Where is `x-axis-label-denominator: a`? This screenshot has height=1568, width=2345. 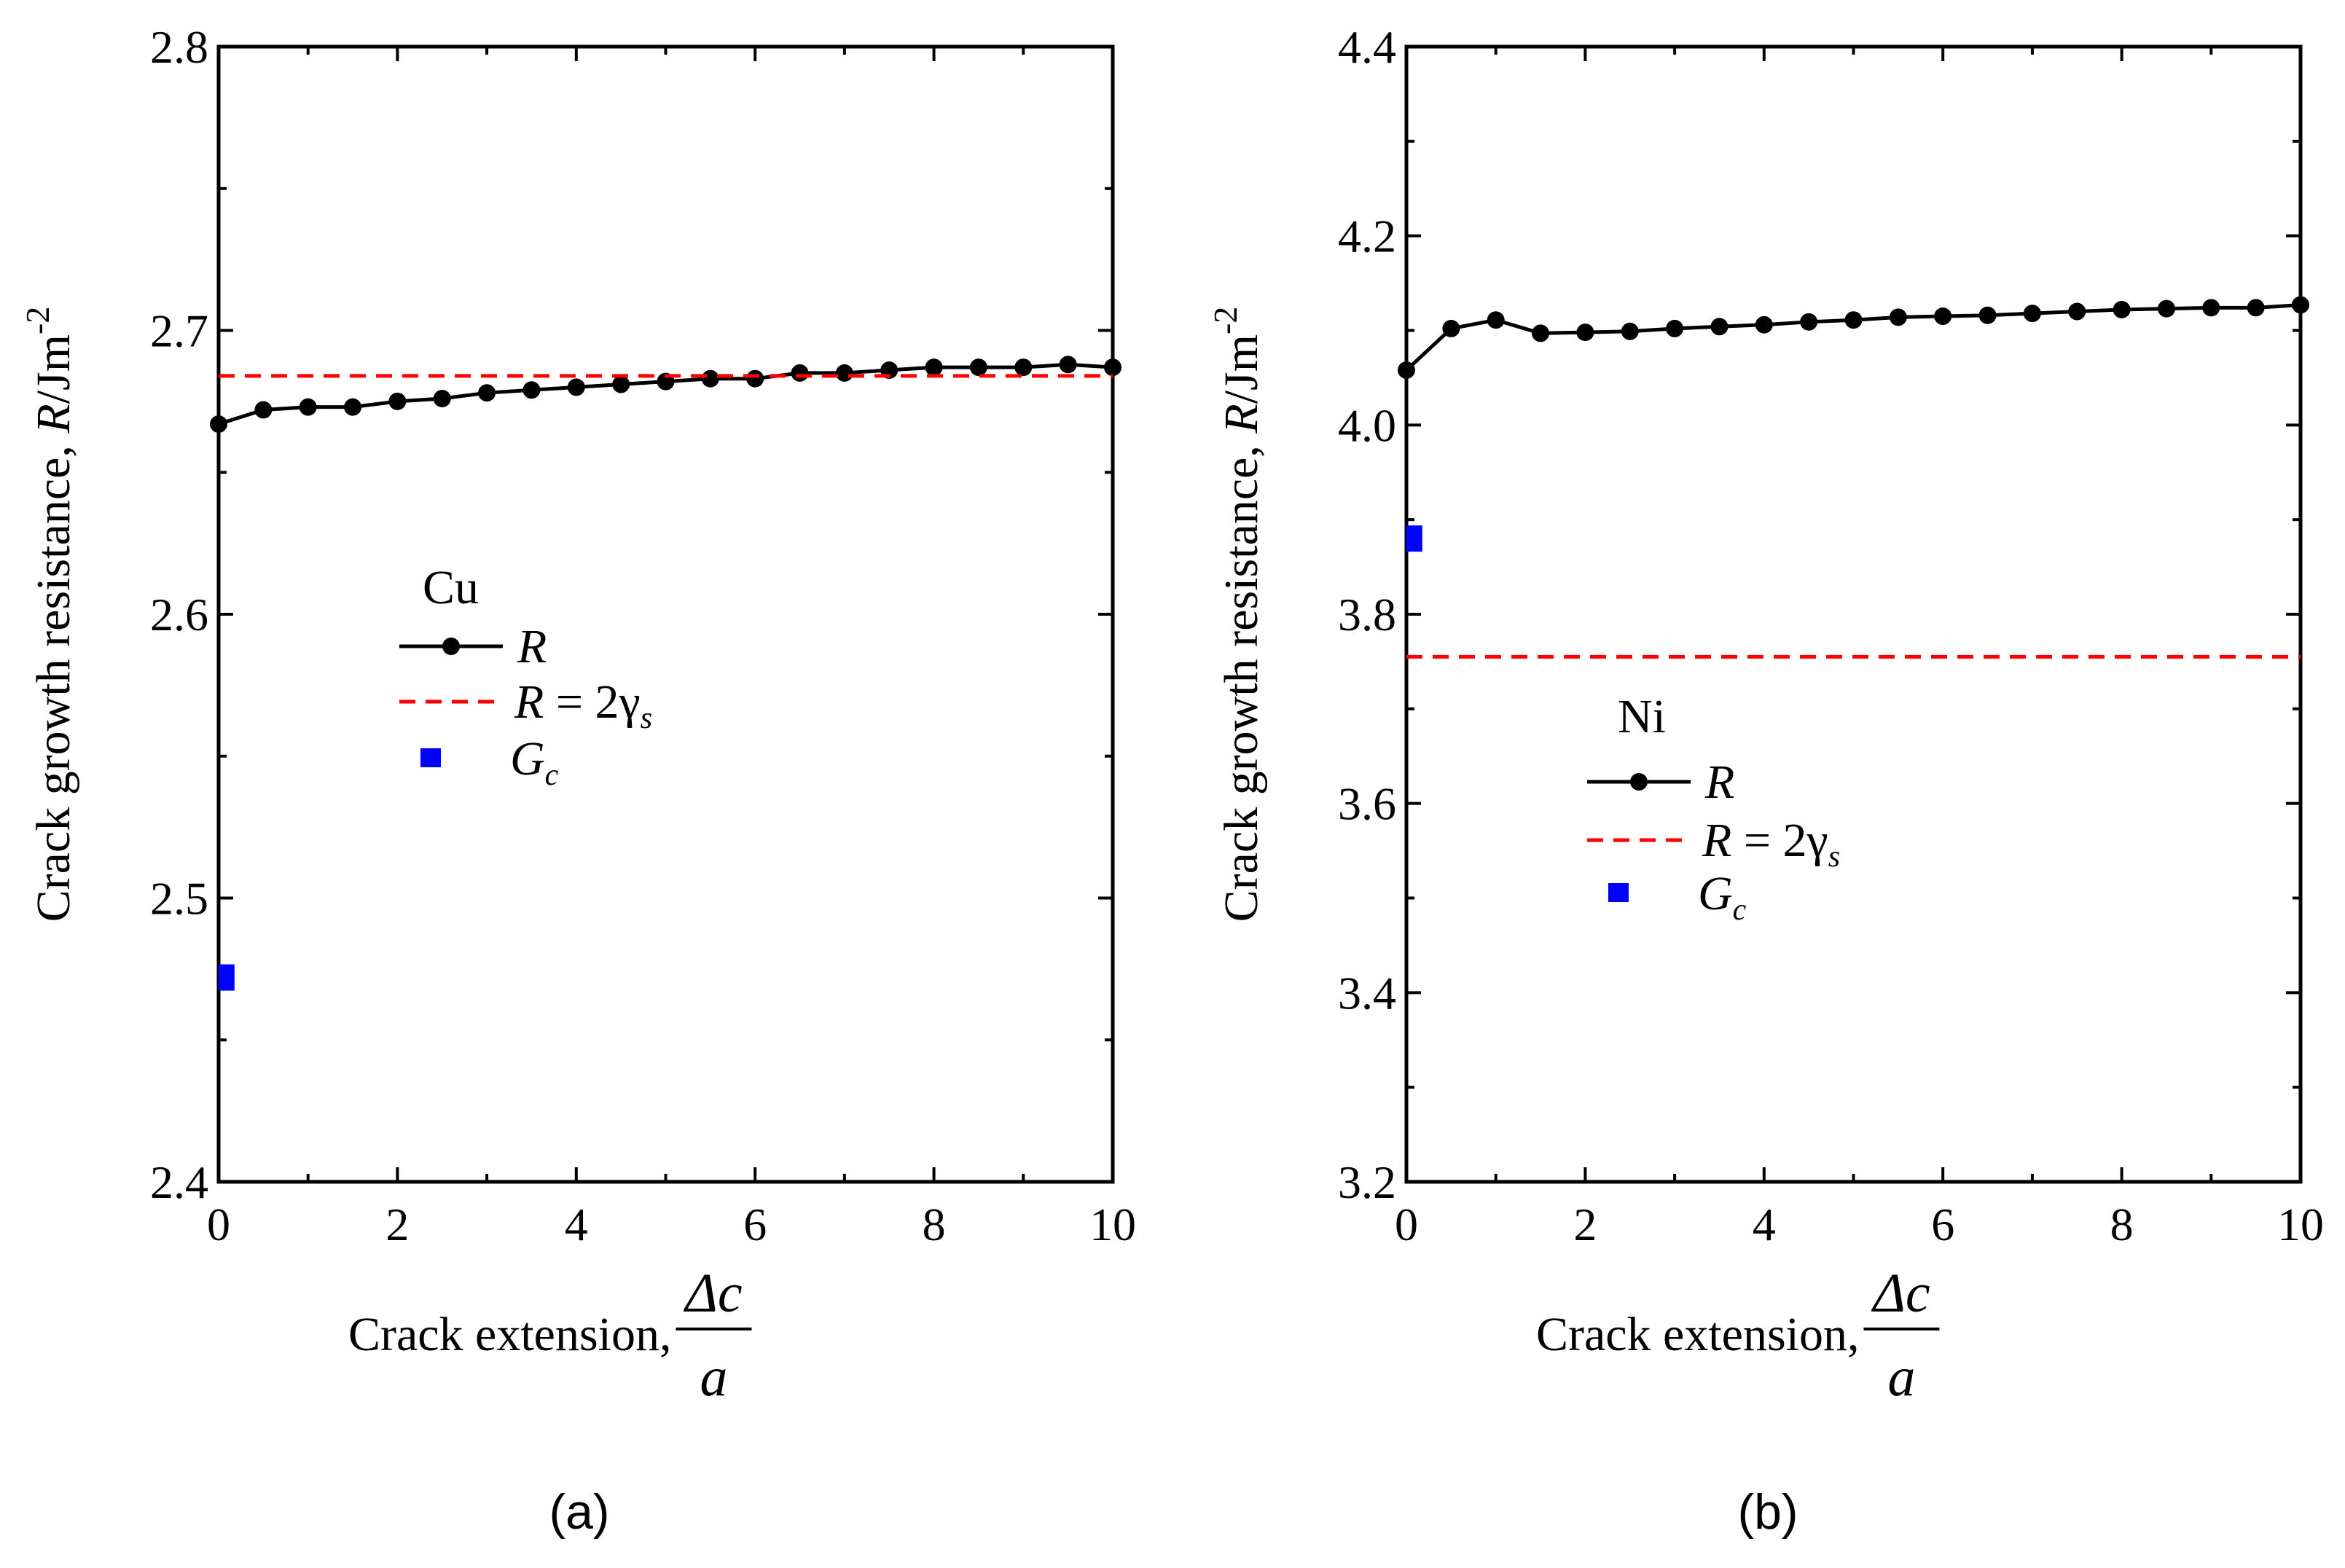
x-axis-label-denominator: a is located at coordinates (714, 1377).